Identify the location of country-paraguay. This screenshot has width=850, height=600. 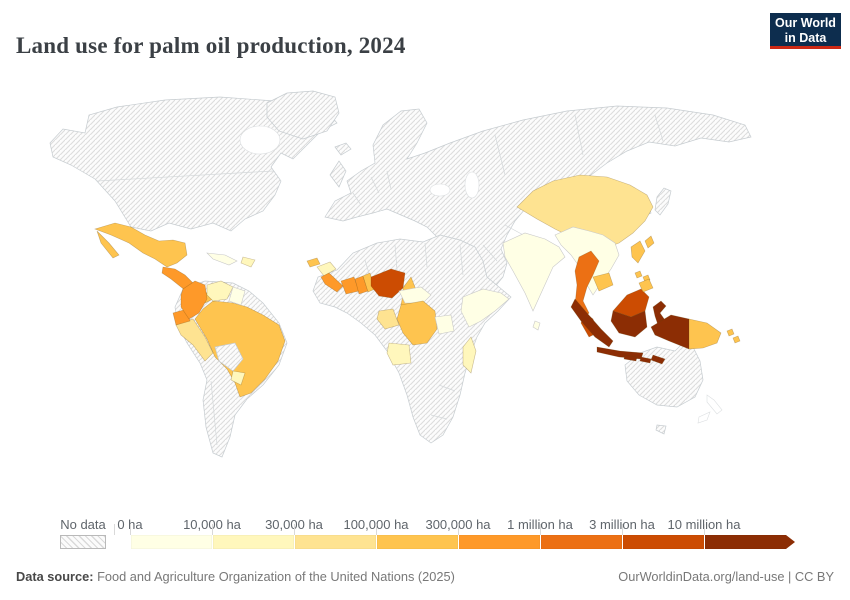
(238, 378).